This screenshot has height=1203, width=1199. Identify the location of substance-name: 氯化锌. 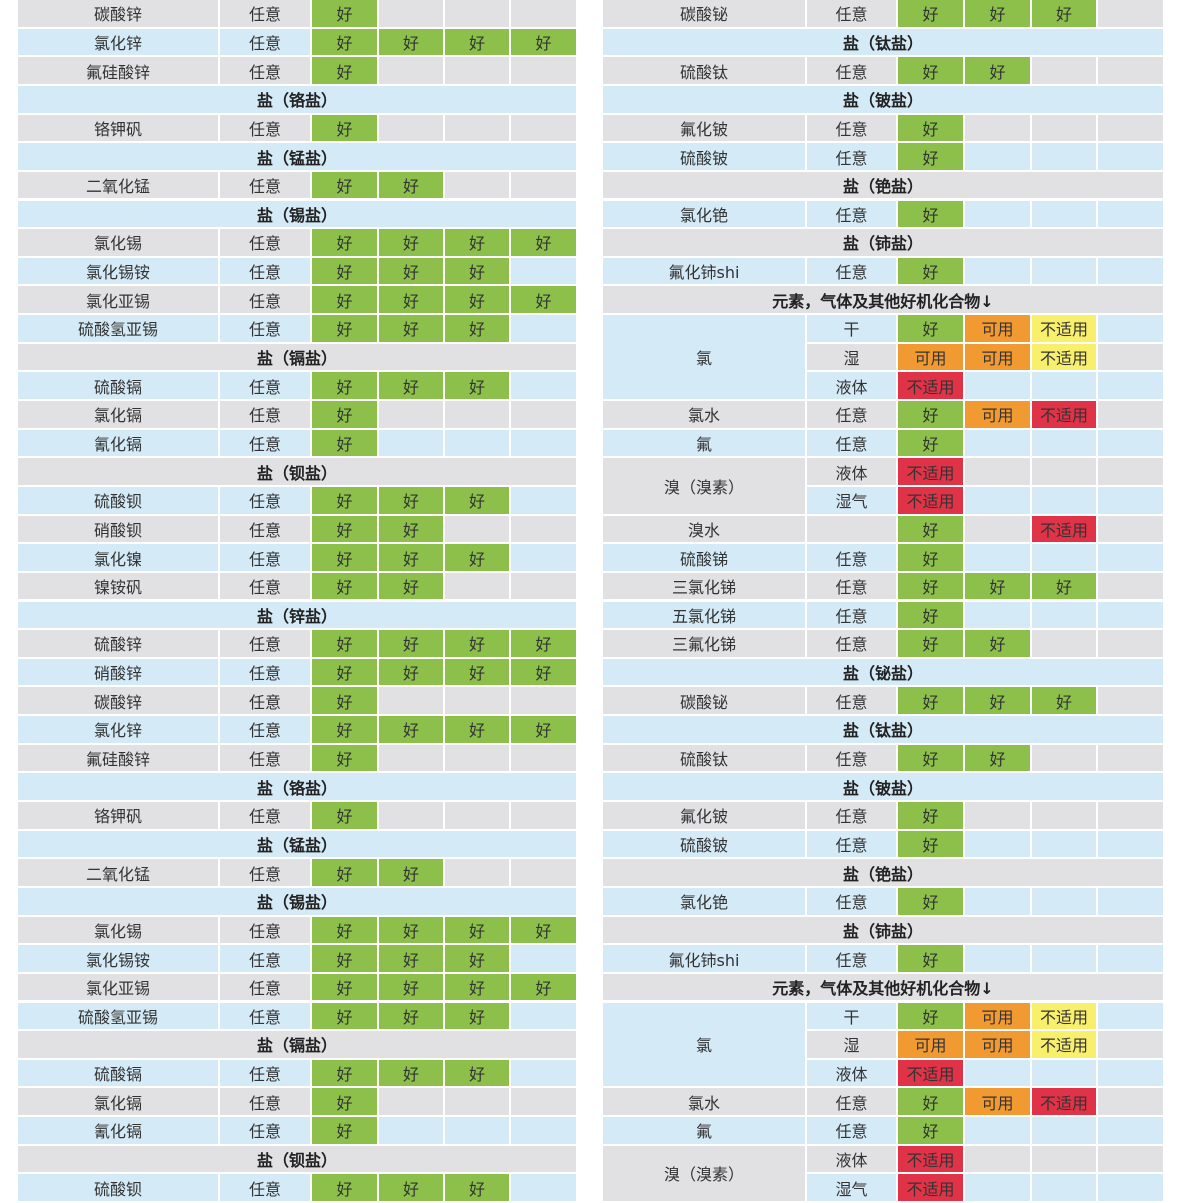
(118, 729).